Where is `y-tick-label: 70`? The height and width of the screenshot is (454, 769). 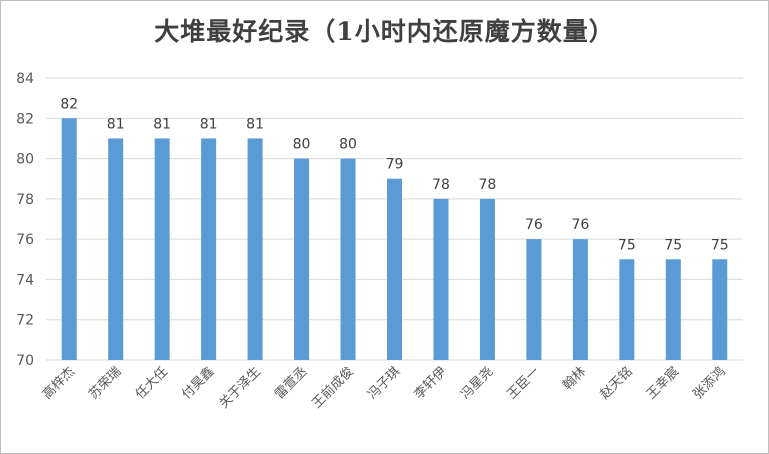 y-tick-label: 70 is located at coordinates (25, 361).